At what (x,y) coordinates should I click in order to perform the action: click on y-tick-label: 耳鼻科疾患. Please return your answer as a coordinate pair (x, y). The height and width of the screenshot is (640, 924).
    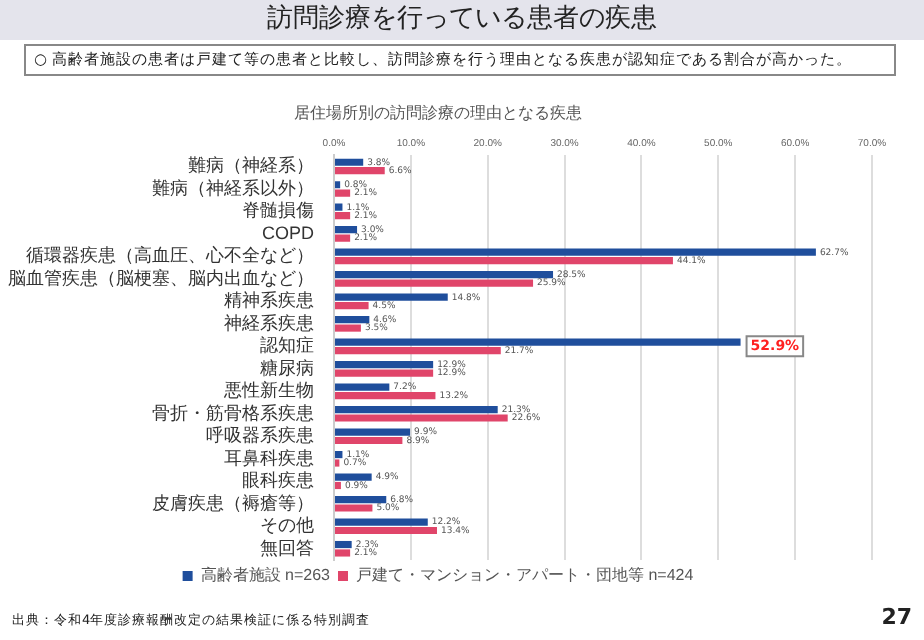
    Looking at the image, I should click on (269, 457).